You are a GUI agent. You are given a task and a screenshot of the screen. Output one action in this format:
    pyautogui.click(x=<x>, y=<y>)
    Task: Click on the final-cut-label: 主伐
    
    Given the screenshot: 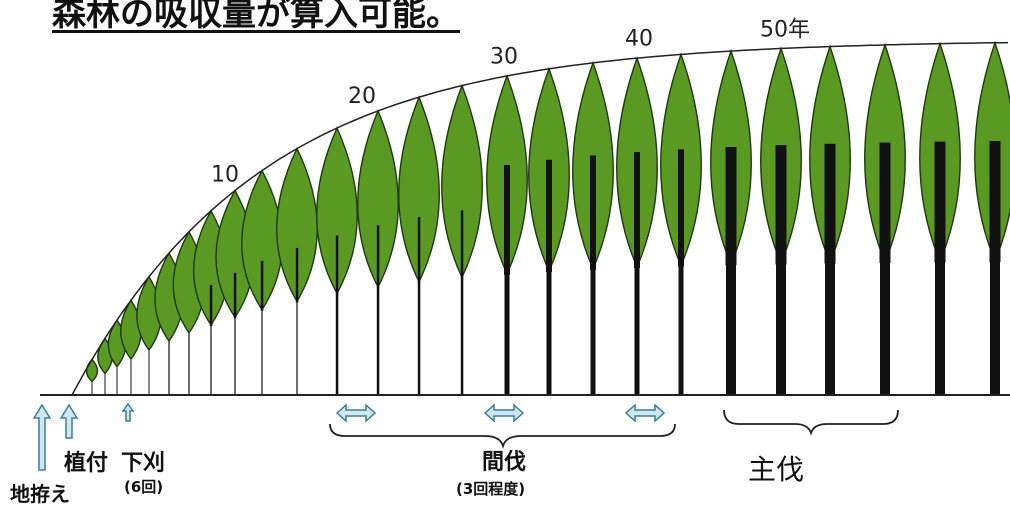 What is the action you would take?
    pyautogui.click(x=776, y=468)
    